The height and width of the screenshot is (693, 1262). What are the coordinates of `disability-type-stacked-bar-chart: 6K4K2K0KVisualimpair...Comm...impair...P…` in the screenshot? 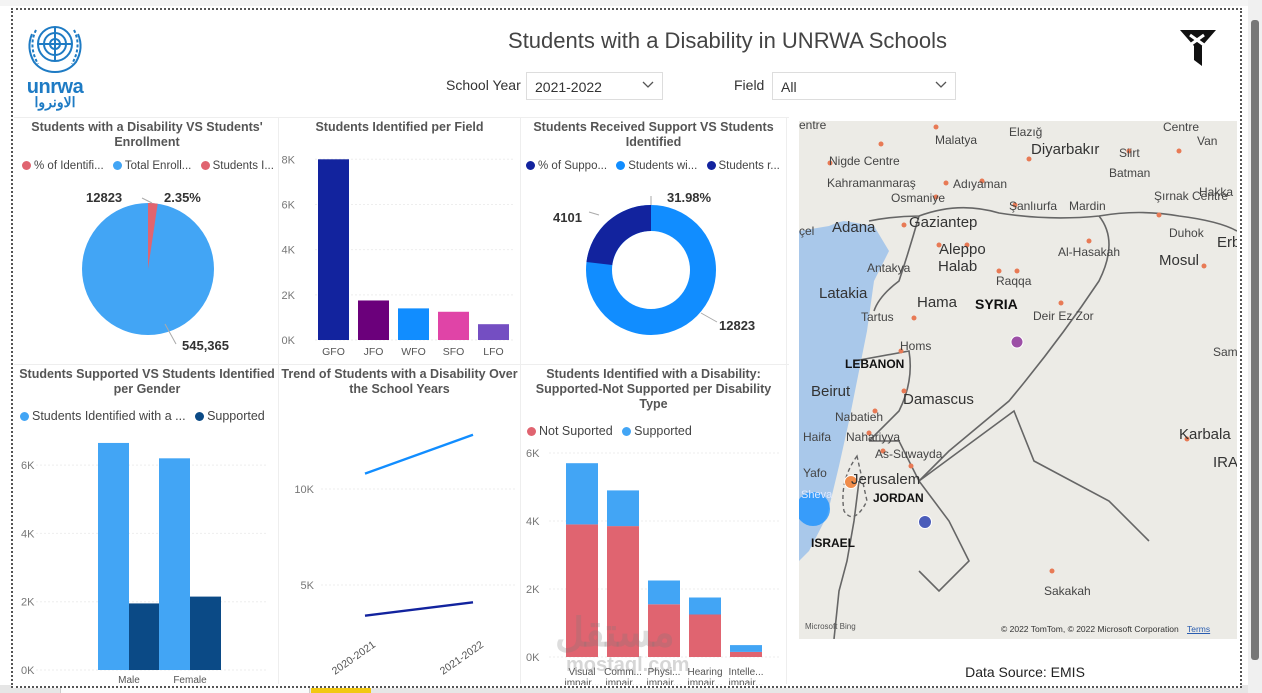 It's located at (653, 564).